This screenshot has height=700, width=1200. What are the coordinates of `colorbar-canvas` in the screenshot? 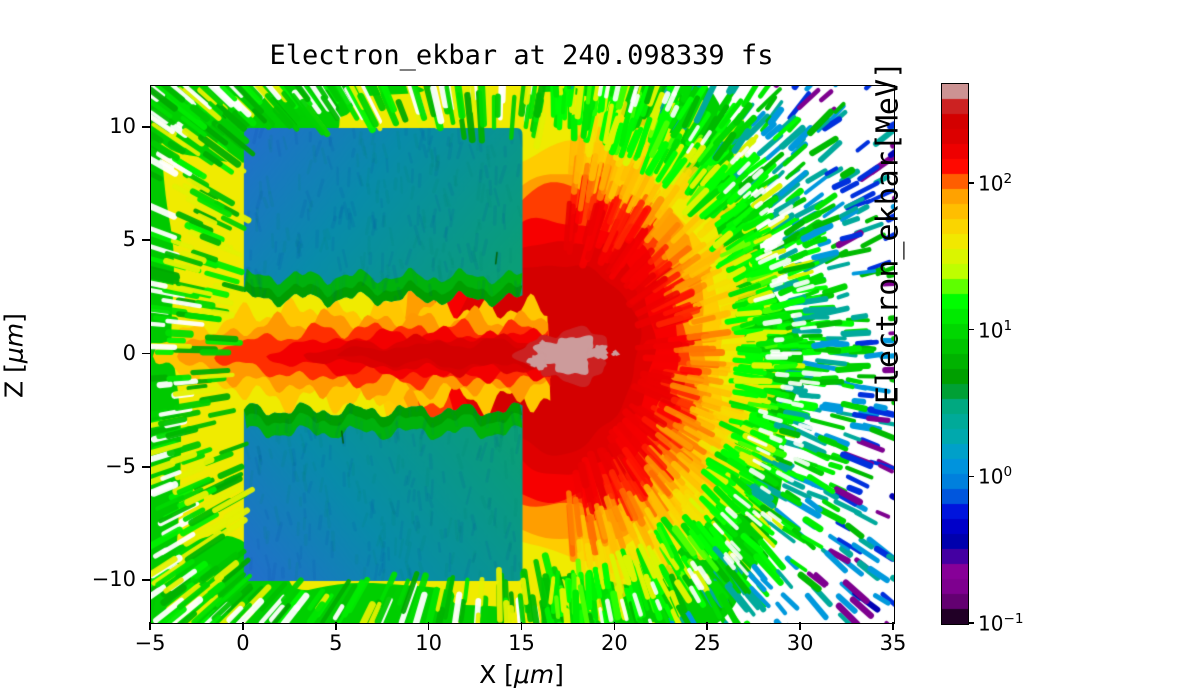 It's located at (955, 354).